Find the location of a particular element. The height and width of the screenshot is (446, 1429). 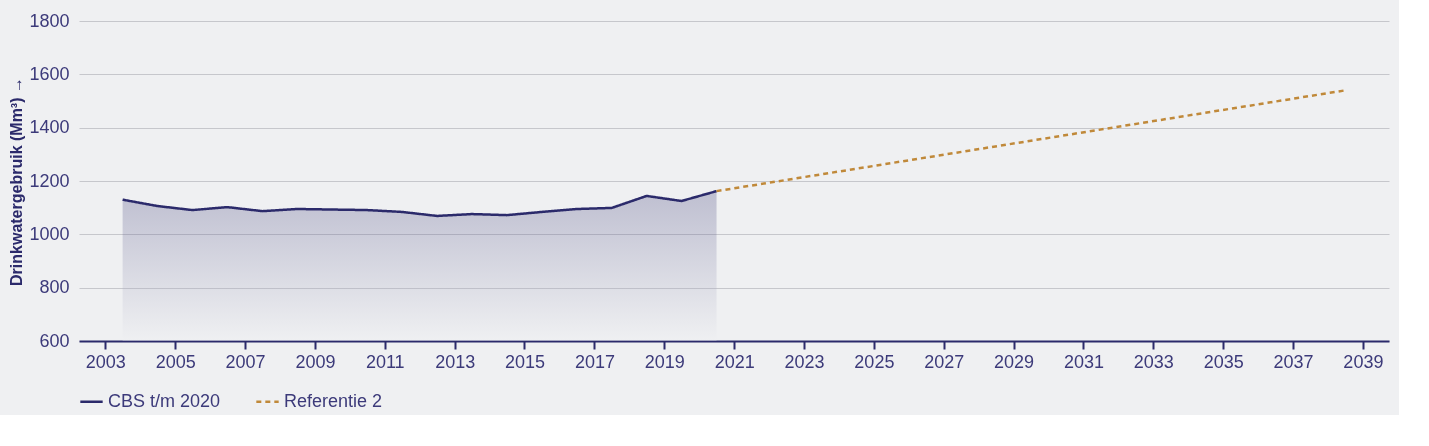

x-tick-label: 2007 is located at coordinates (245, 361).